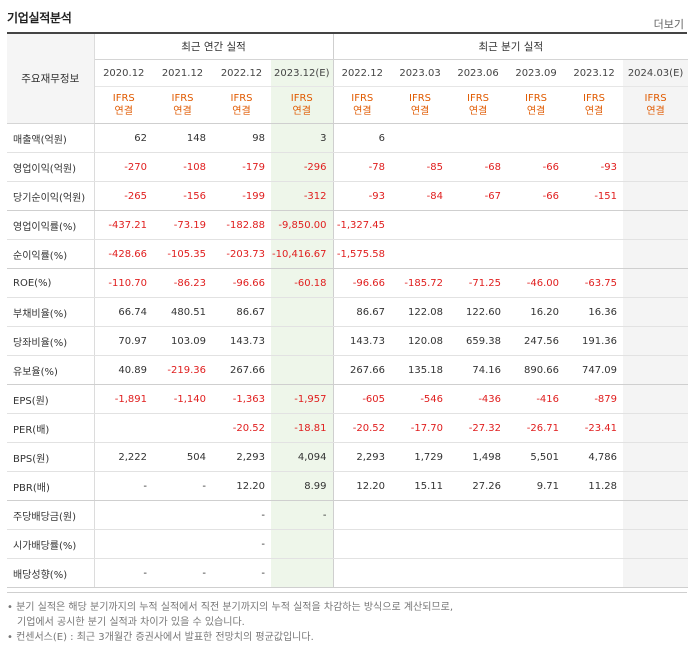  What do you see at coordinates (420, 196) in the screenshot?
I see `table-cell: -84` at bounding box center [420, 196].